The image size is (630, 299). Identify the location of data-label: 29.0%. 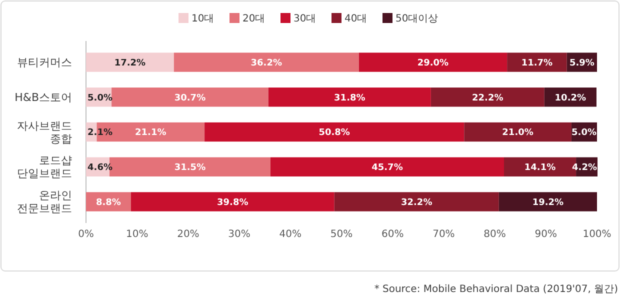
(433, 63).